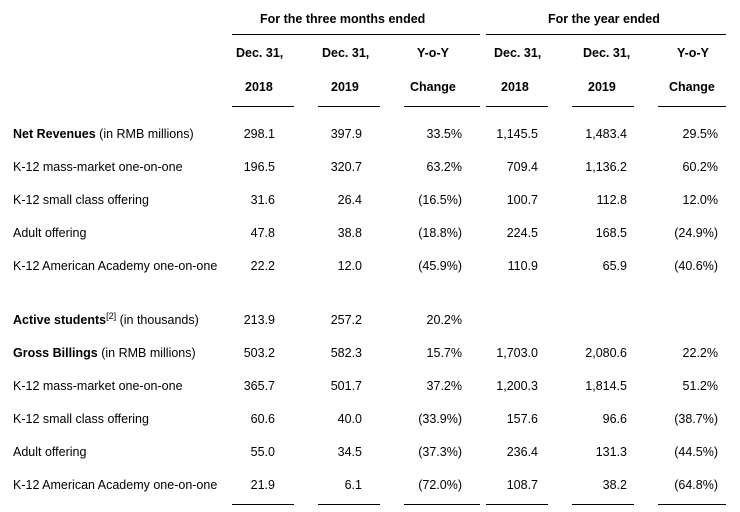 The height and width of the screenshot is (512, 740). I want to click on row-label-bold: Active students, so click(60, 320).